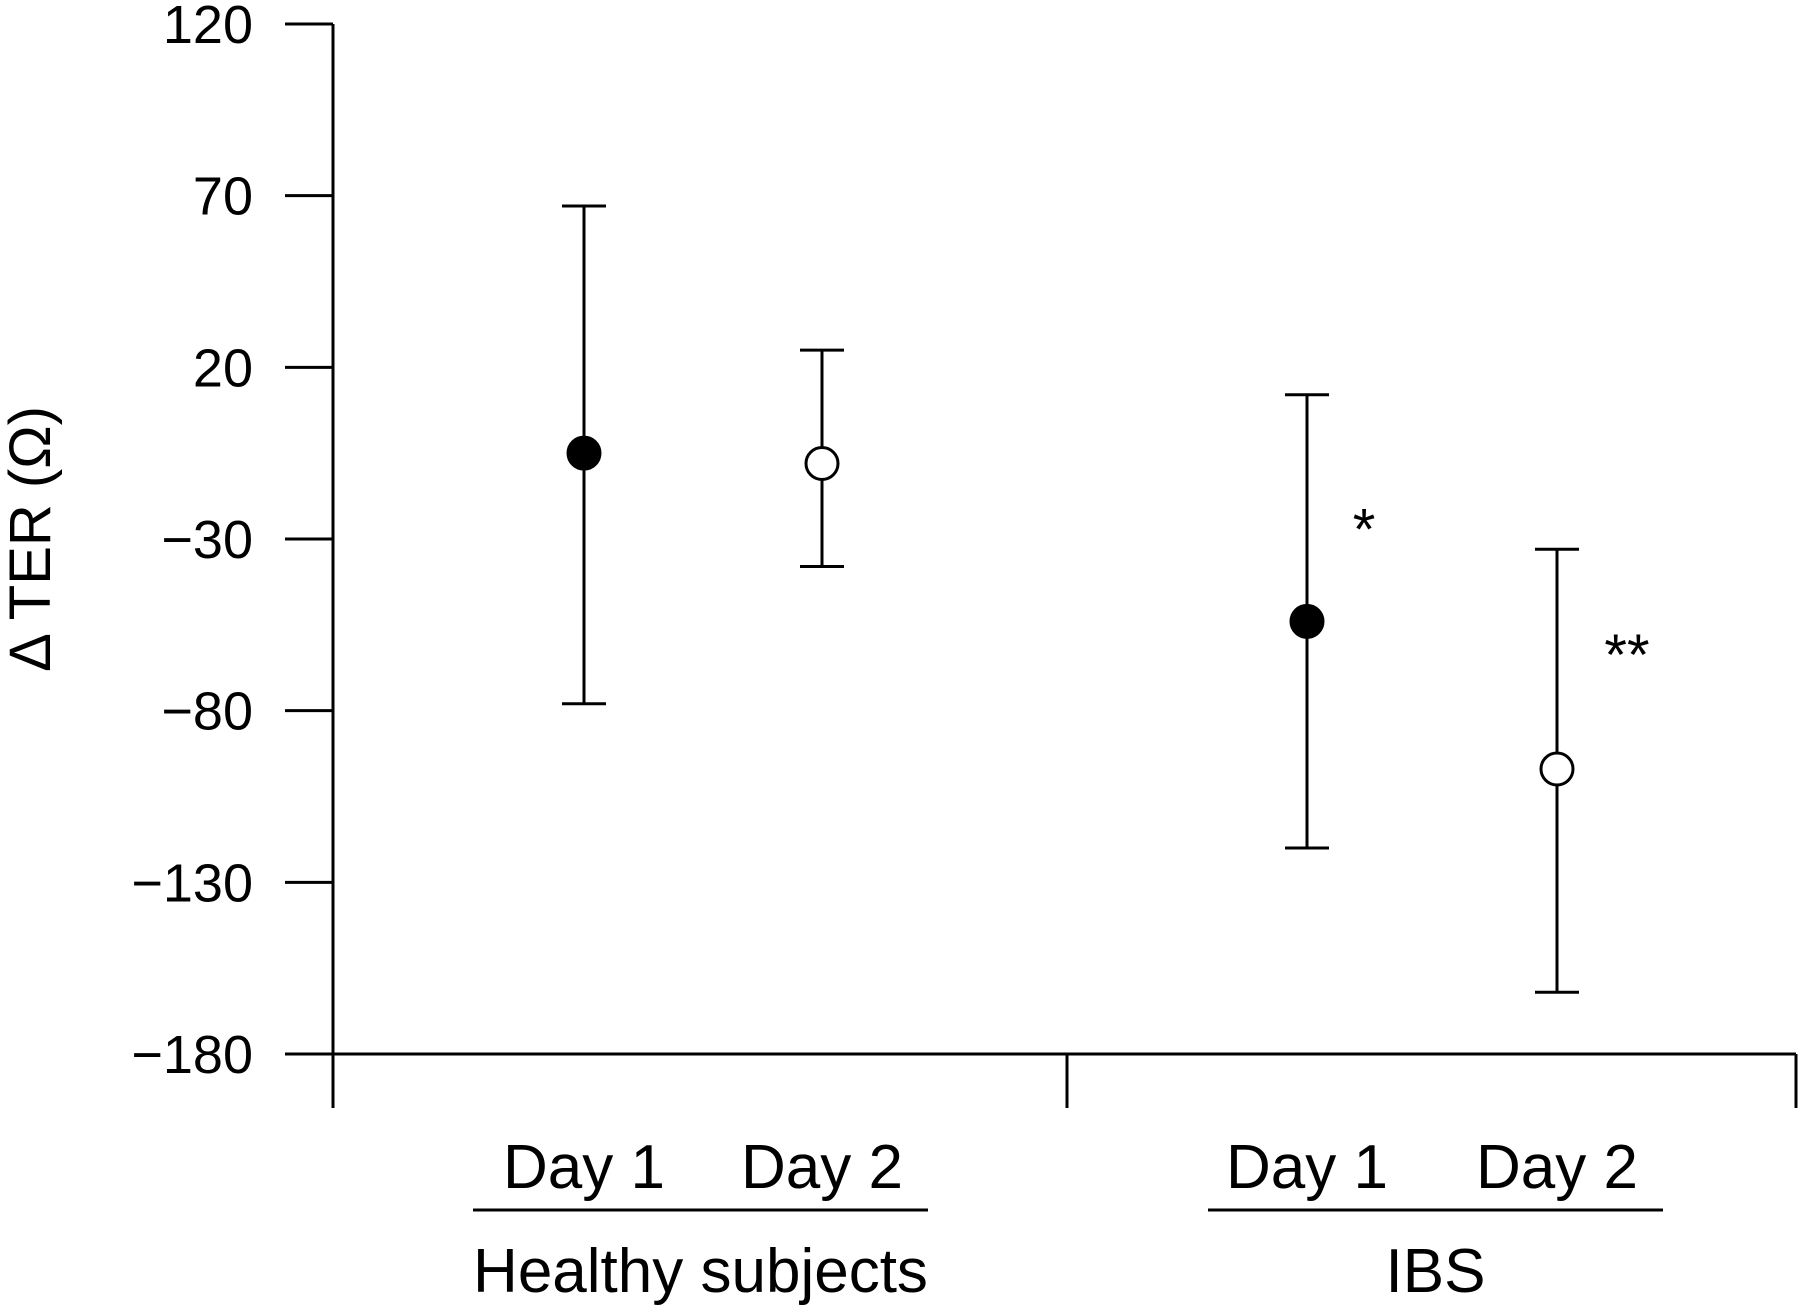 The height and width of the screenshot is (1314, 1800). Describe the element at coordinates (1436, 1271) in the screenshot. I see `group-label: IBS` at that location.